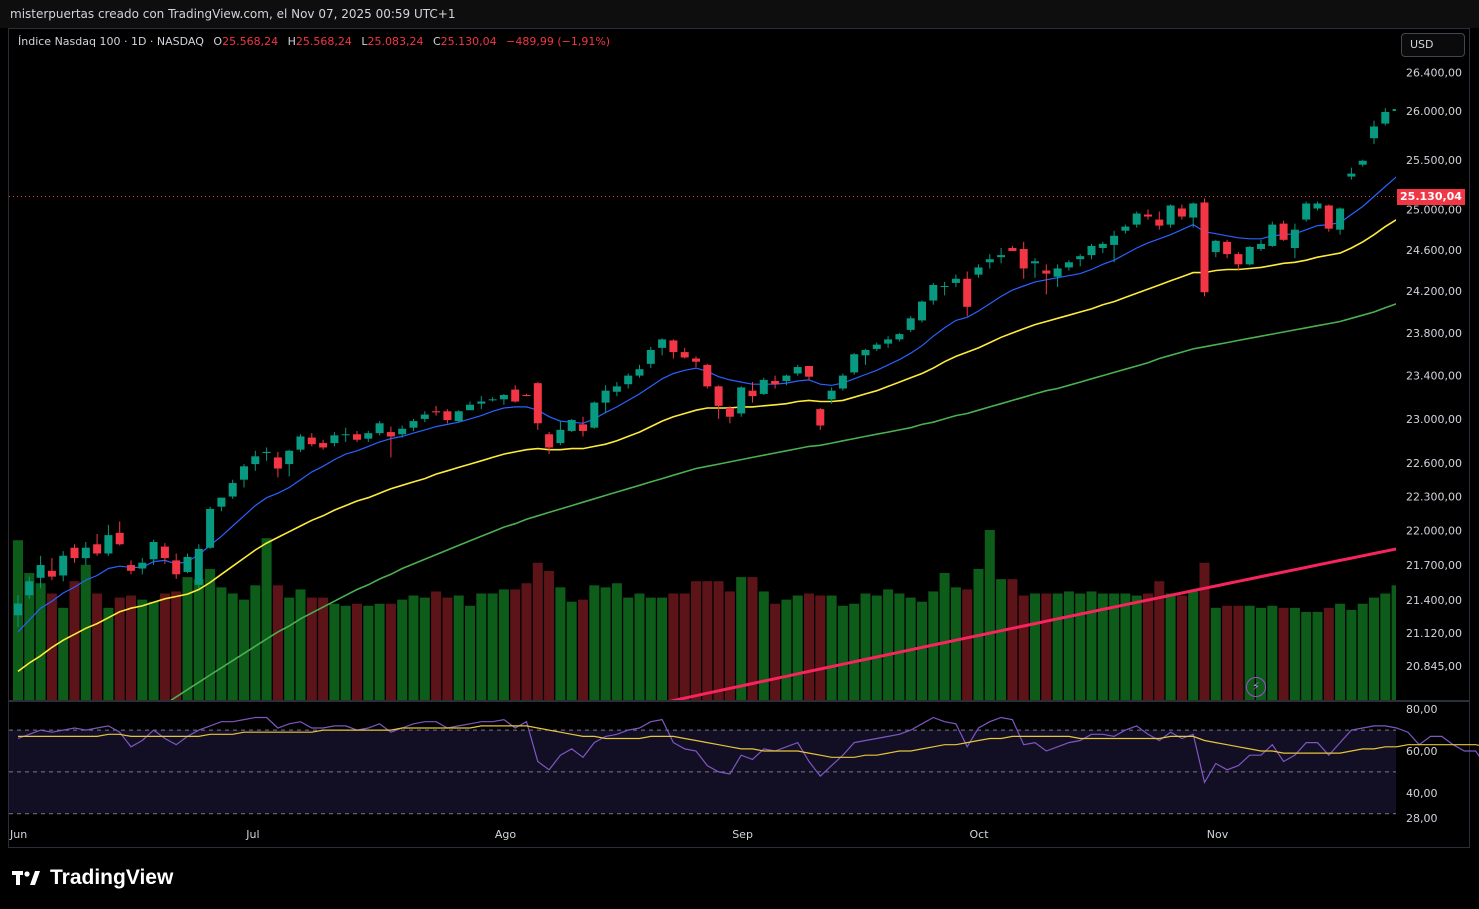 This screenshot has width=1479, height=909. I want to click on price-tick-label: 22.000,00, so click(1434, 531).